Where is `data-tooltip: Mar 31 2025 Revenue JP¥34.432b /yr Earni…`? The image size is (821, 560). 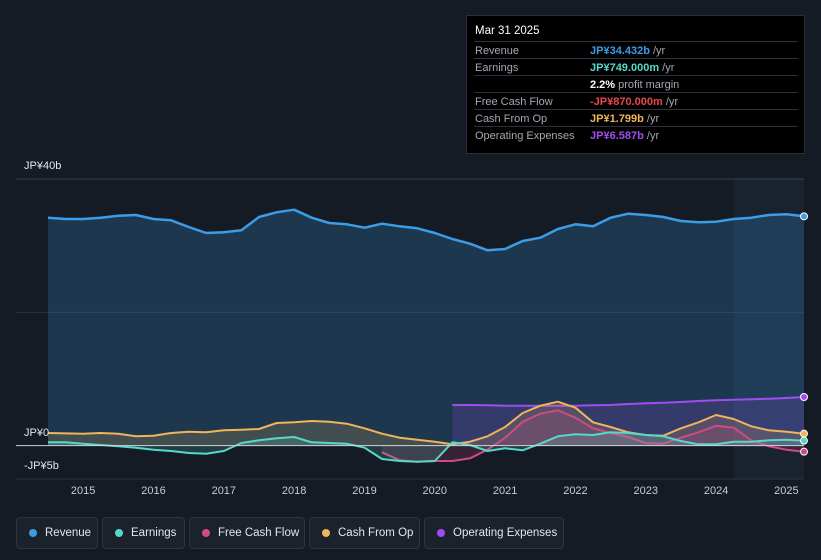 data-tooltip: Mar 31 2025 Revenue JP¥34.432b /yr Earni… is located at coordinates (635, 84).